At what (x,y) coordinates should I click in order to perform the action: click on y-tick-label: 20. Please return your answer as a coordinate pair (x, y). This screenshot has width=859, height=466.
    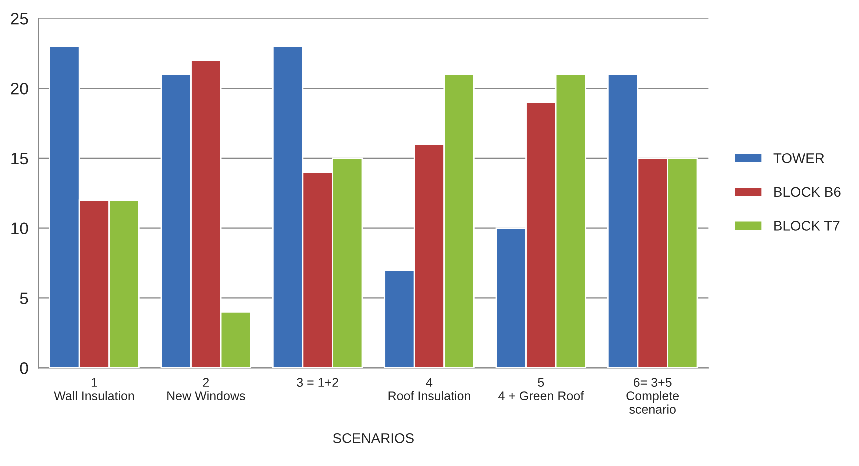
    Looking at the image, I should click on (19, 88).